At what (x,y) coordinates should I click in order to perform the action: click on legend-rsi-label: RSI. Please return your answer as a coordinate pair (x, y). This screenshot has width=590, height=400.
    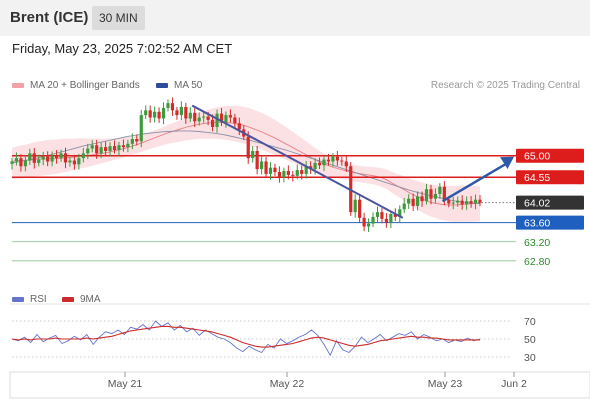
    Looking at the image, I should click on (38, 299).